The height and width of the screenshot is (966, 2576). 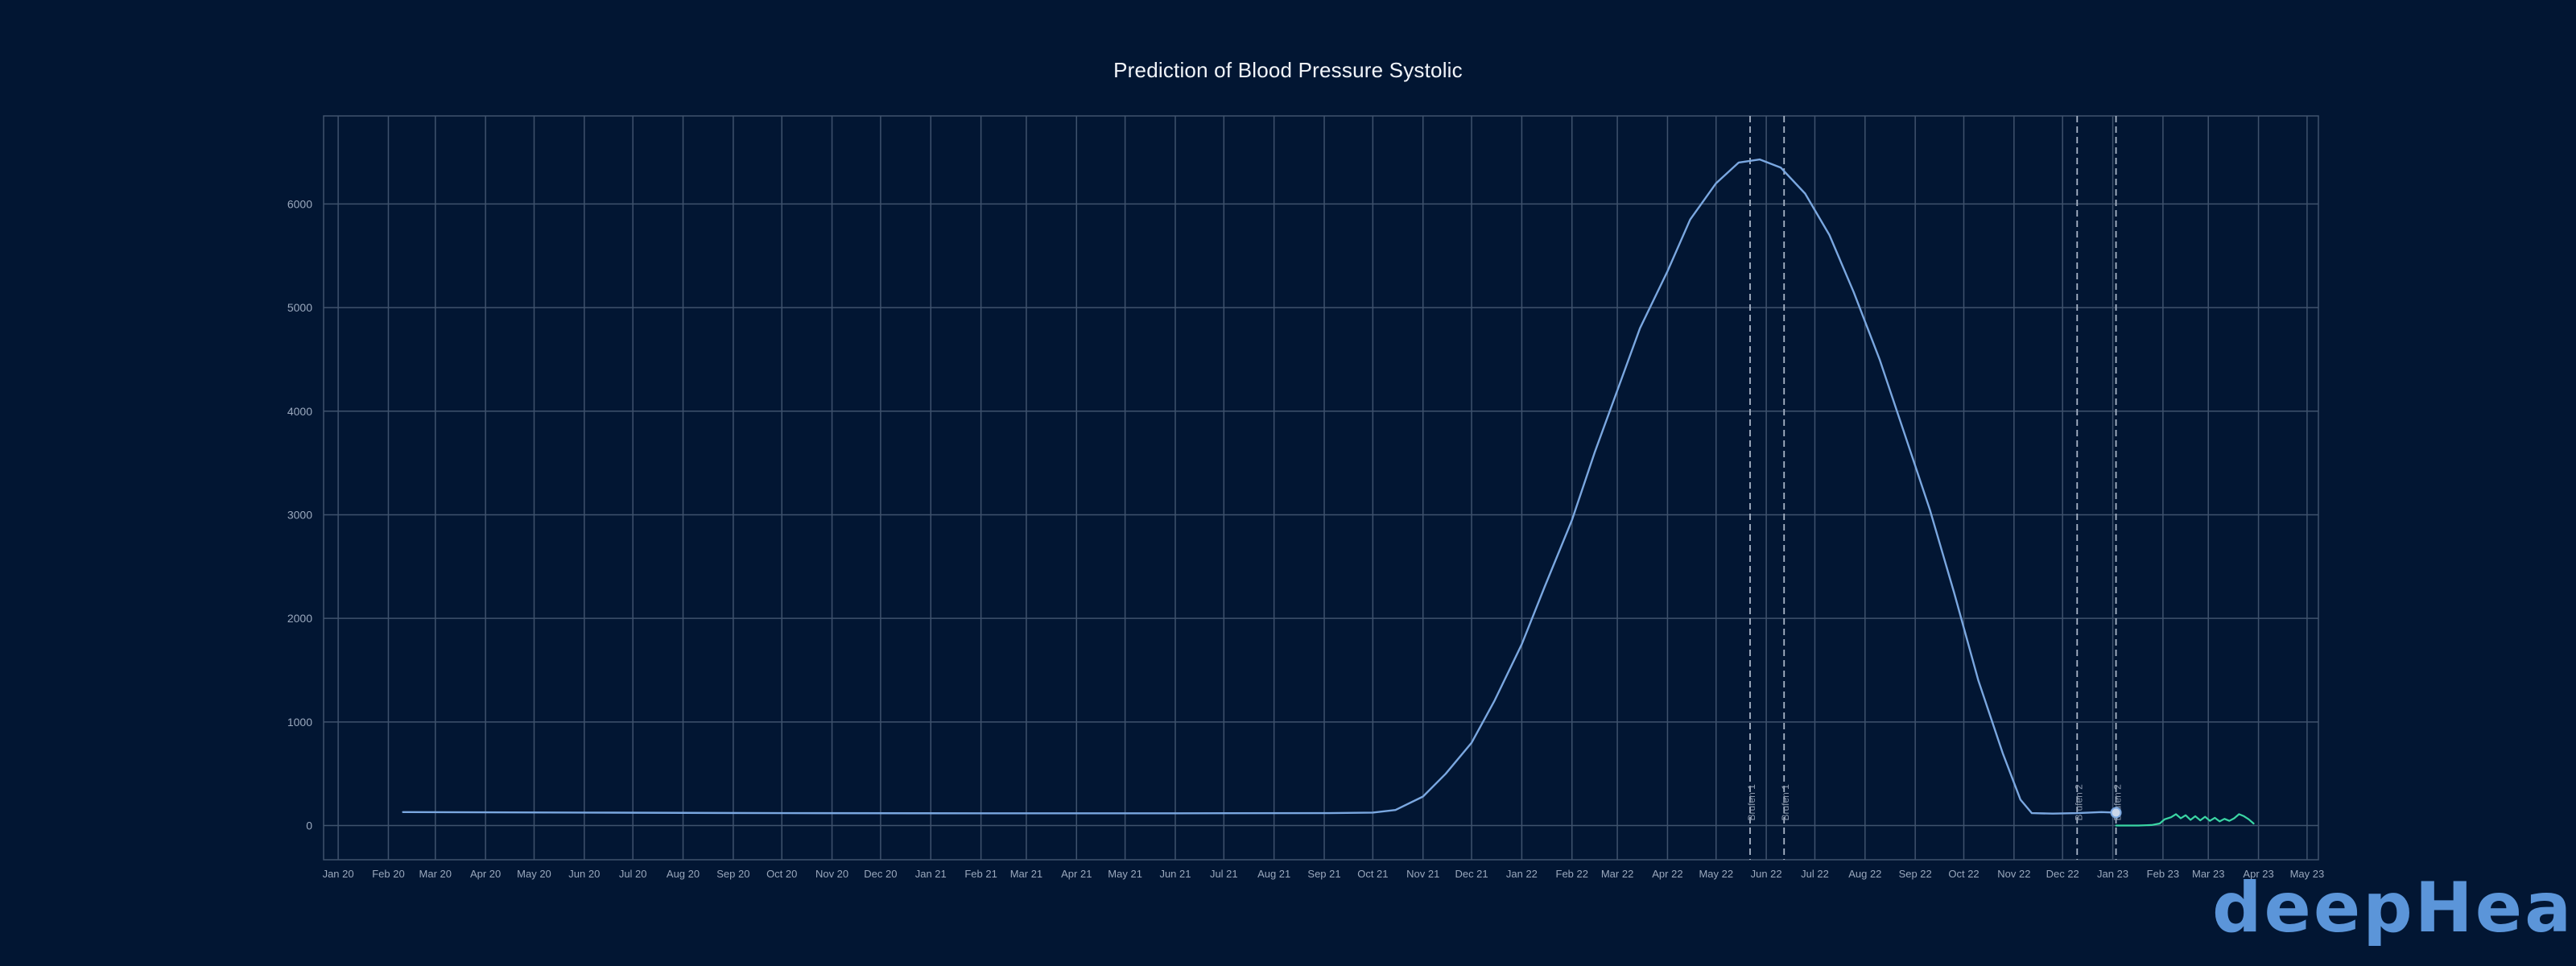 What do you see at coordinates (2208, 874) in the screenshot?
I see `x-tick-label: Mar 23` at bounding box center [2208, 874].